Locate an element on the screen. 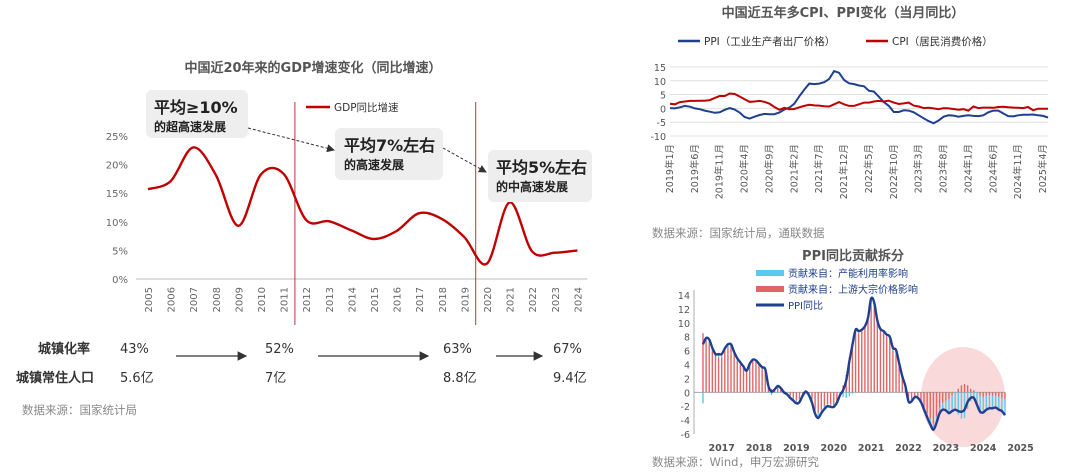 The width and height of the screenshot is (1080, 474). cpi-x-tick-label: 2021年2月 is located at coordinates (794, 168).